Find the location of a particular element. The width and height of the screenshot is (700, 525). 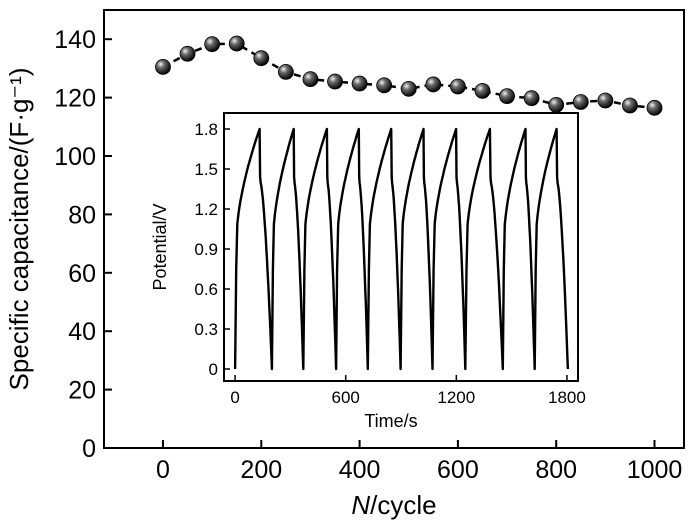

x-axis-label-rest: /cycle is located at coordinates (403, 505).